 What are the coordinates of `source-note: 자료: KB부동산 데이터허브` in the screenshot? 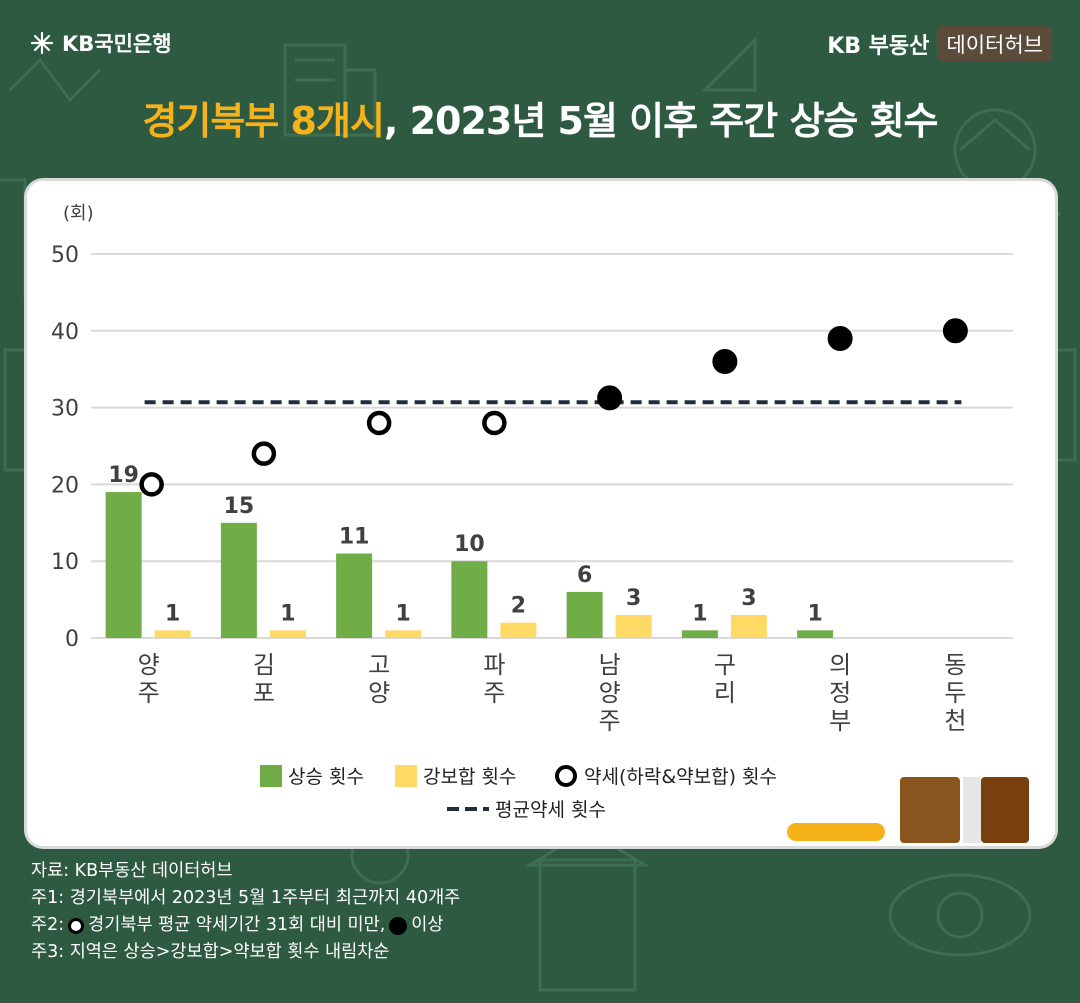 It's located at (132, 871).